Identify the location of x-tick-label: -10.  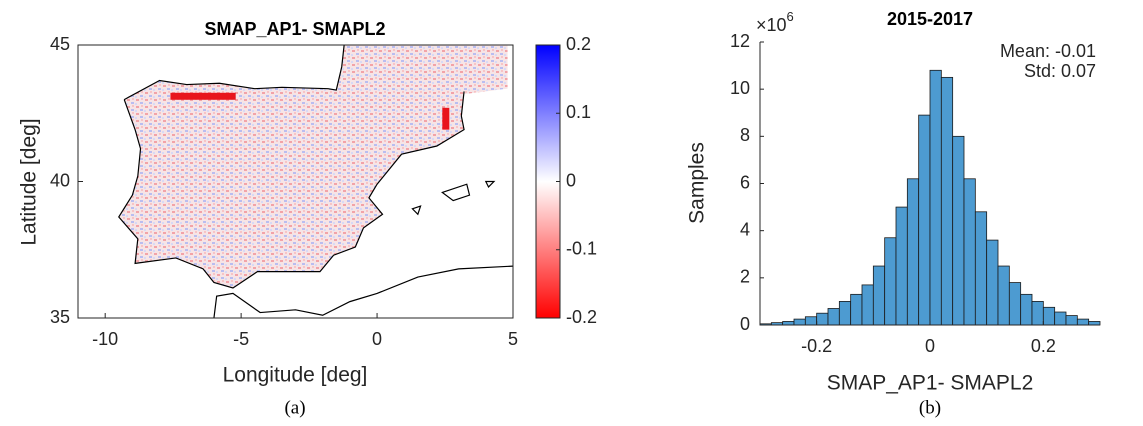
(105, 339).